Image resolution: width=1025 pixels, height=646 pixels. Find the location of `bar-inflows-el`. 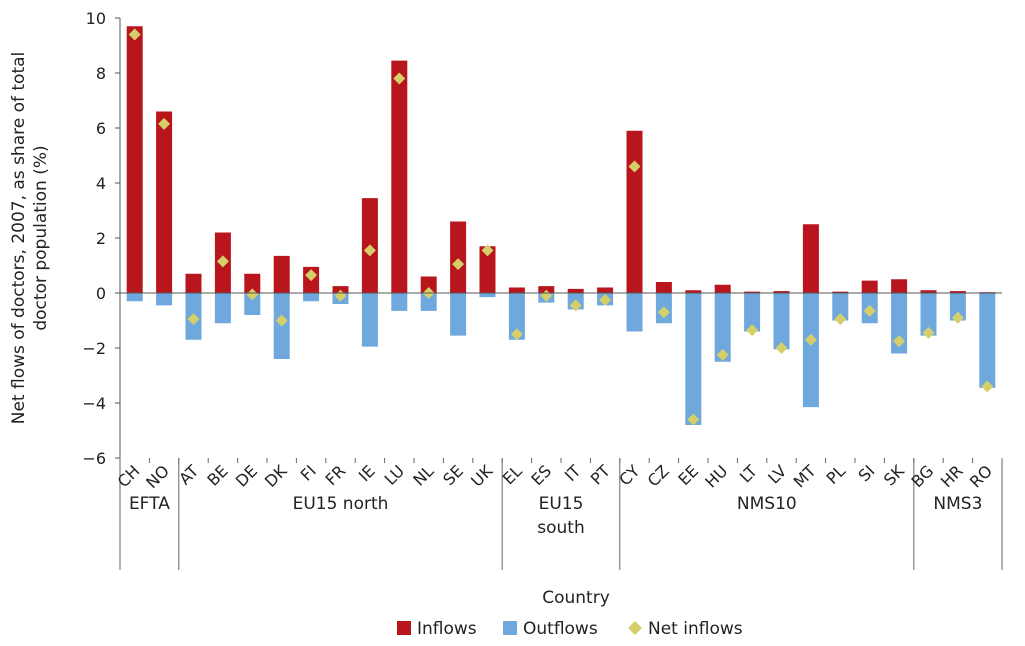

bar-inflows-el is located at coordinates (516, 290).